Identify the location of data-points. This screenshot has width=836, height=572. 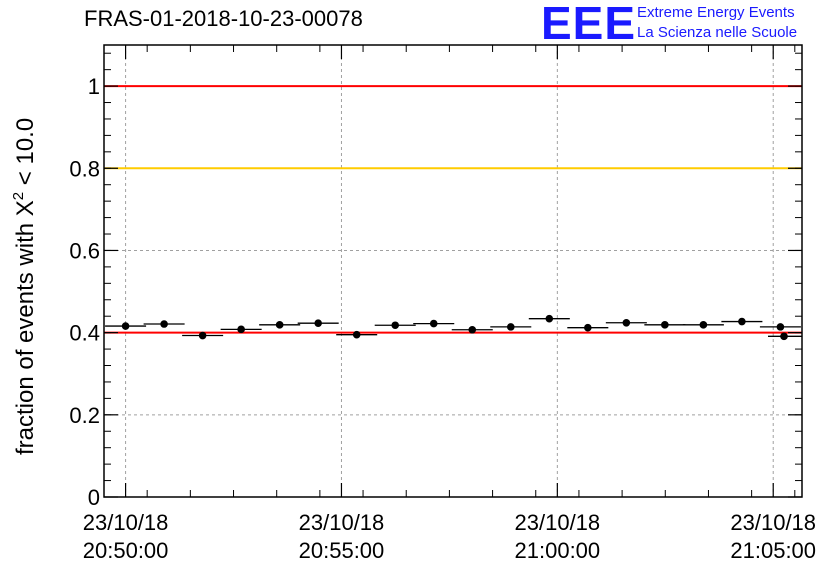
(453, 327).